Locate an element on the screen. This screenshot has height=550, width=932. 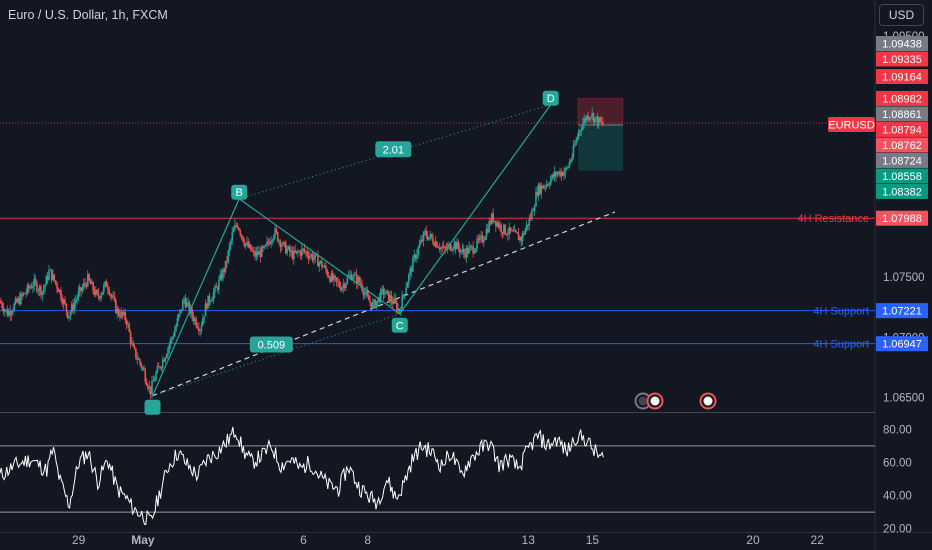
time-tick: 15 is located at coordinates (593, 540).